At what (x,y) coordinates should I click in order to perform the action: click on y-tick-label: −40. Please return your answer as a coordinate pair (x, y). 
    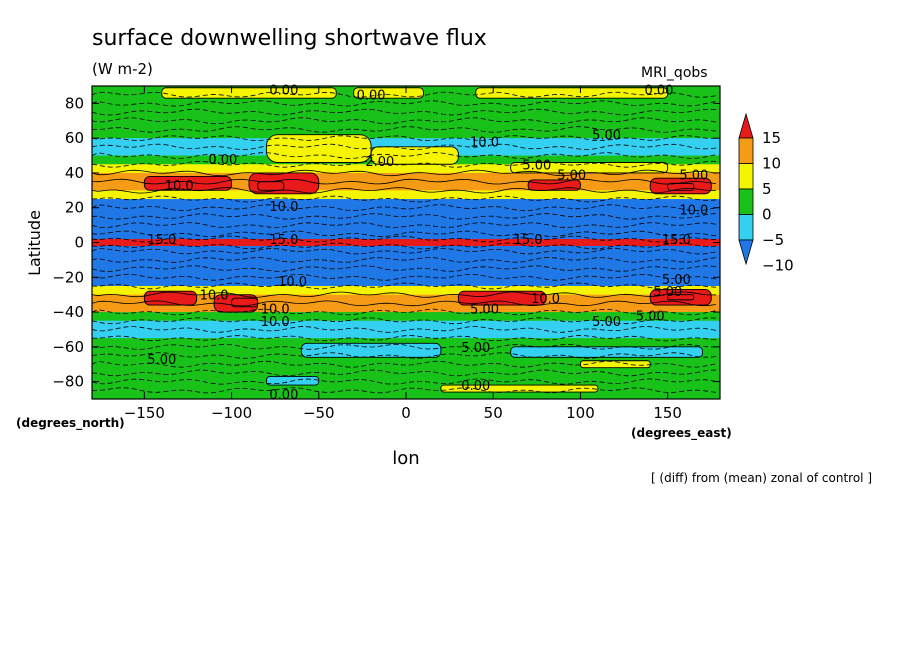
    Looking at the image, I should click on (68, 312).